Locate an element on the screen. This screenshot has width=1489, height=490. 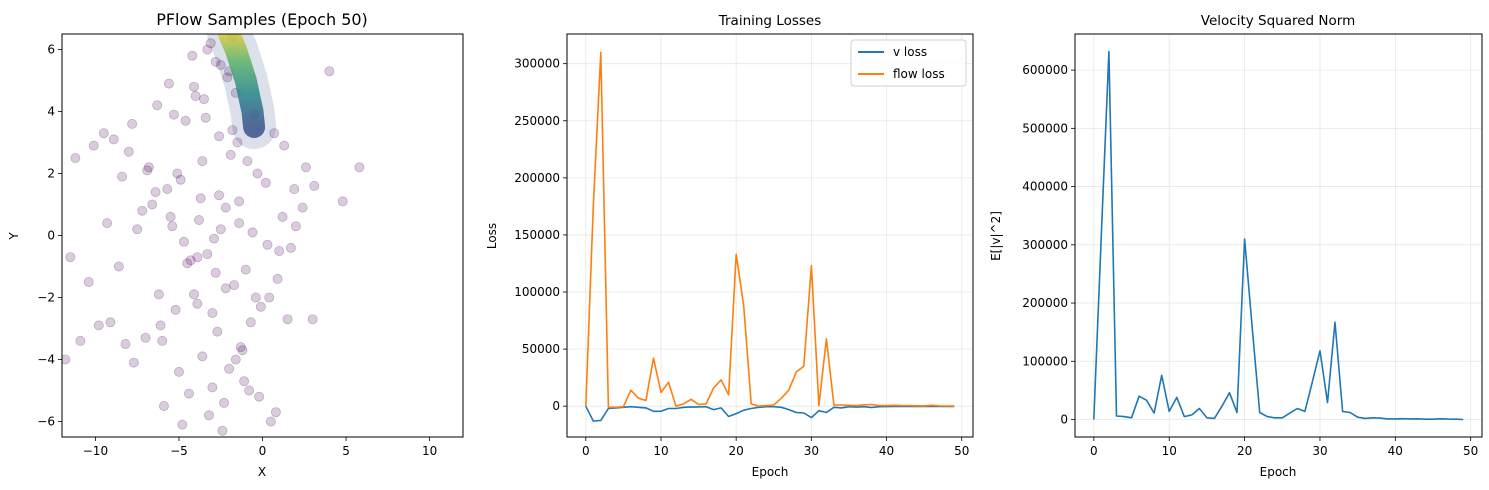
y-tick-label: 2 is located at coordinates (51, 174).